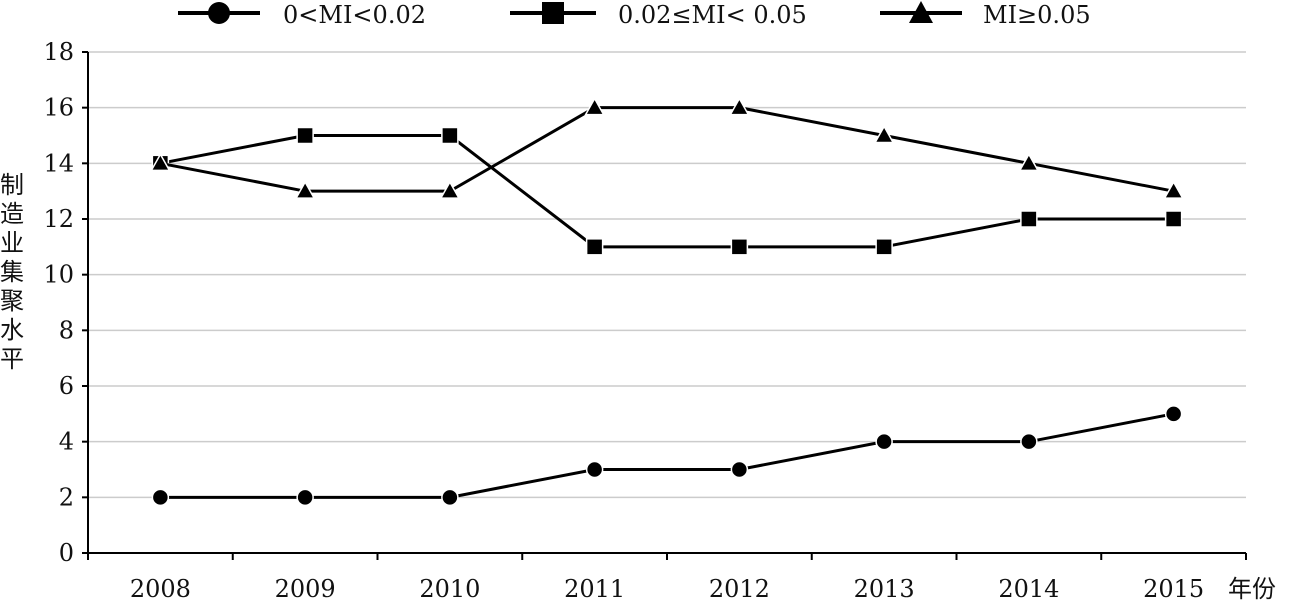 This screenshot has width=1291, height=604. I want to click on legend-label: MI≥0.05, so click(1037, 15).